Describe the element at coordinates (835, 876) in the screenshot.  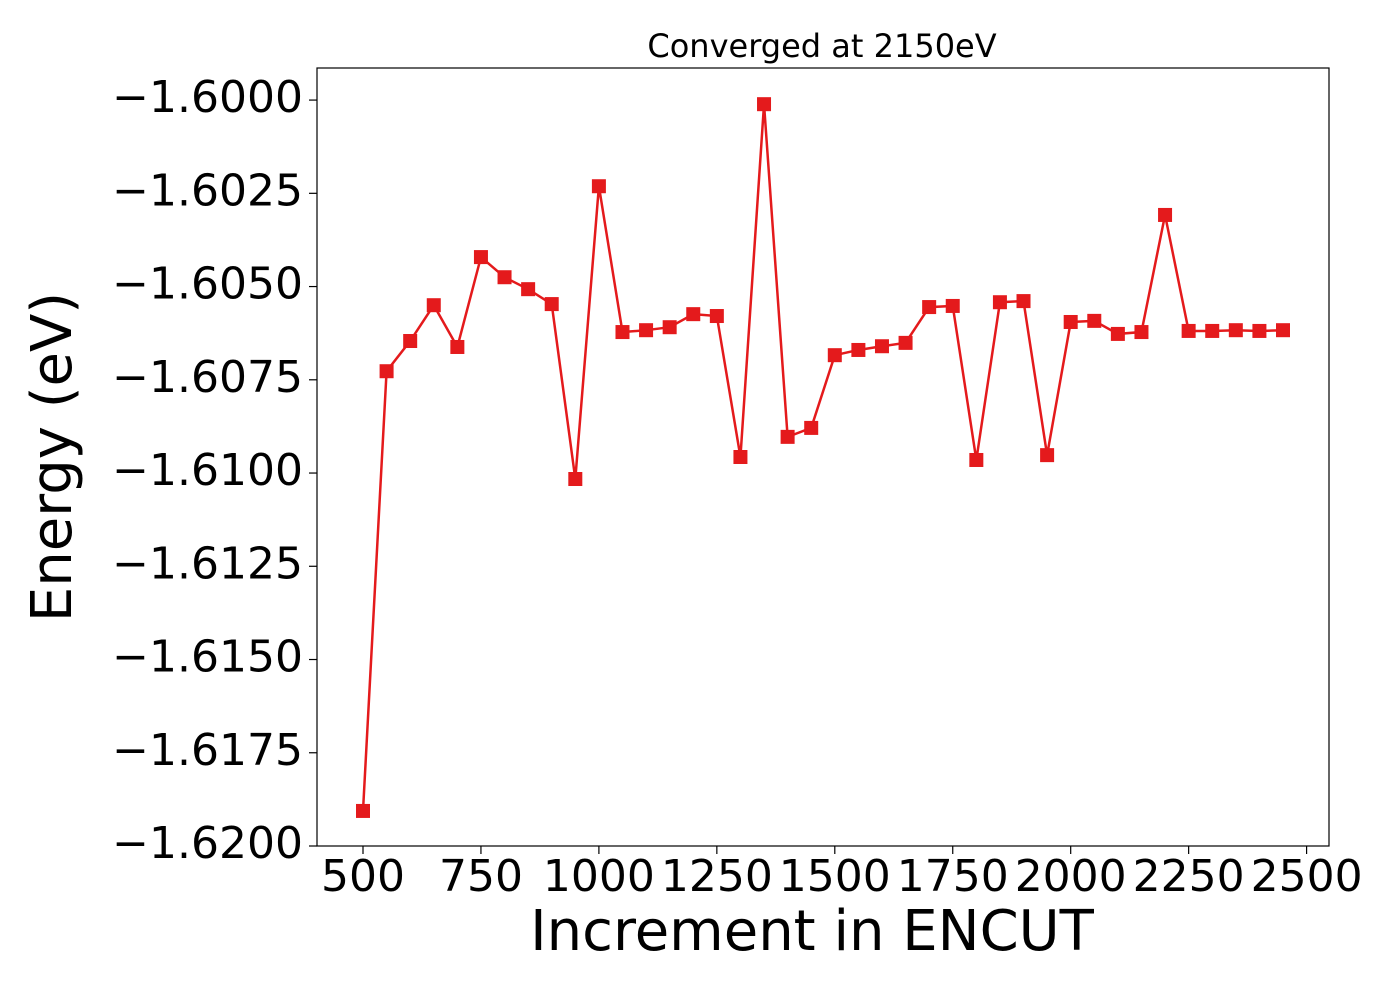
I see `x-tick-label: 1500` at that location.